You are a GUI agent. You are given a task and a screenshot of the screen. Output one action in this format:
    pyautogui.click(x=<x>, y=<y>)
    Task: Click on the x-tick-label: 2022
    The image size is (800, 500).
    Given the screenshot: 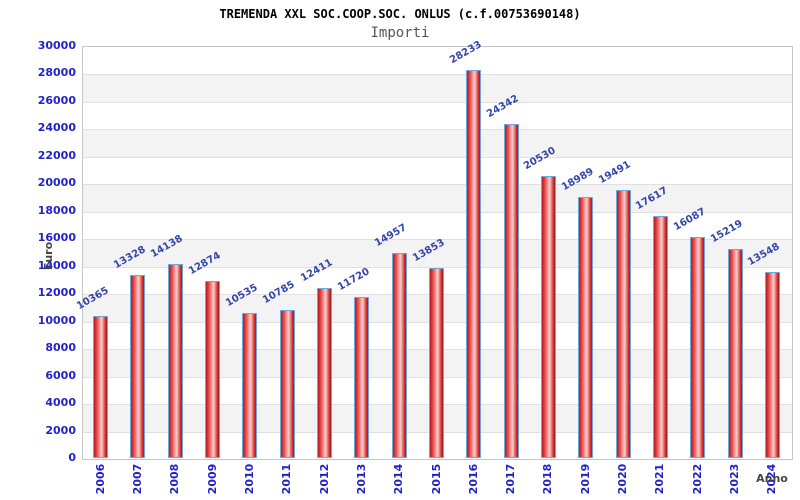 What is the action you would take?
    pyautogui.click(x=697, y=479)
    